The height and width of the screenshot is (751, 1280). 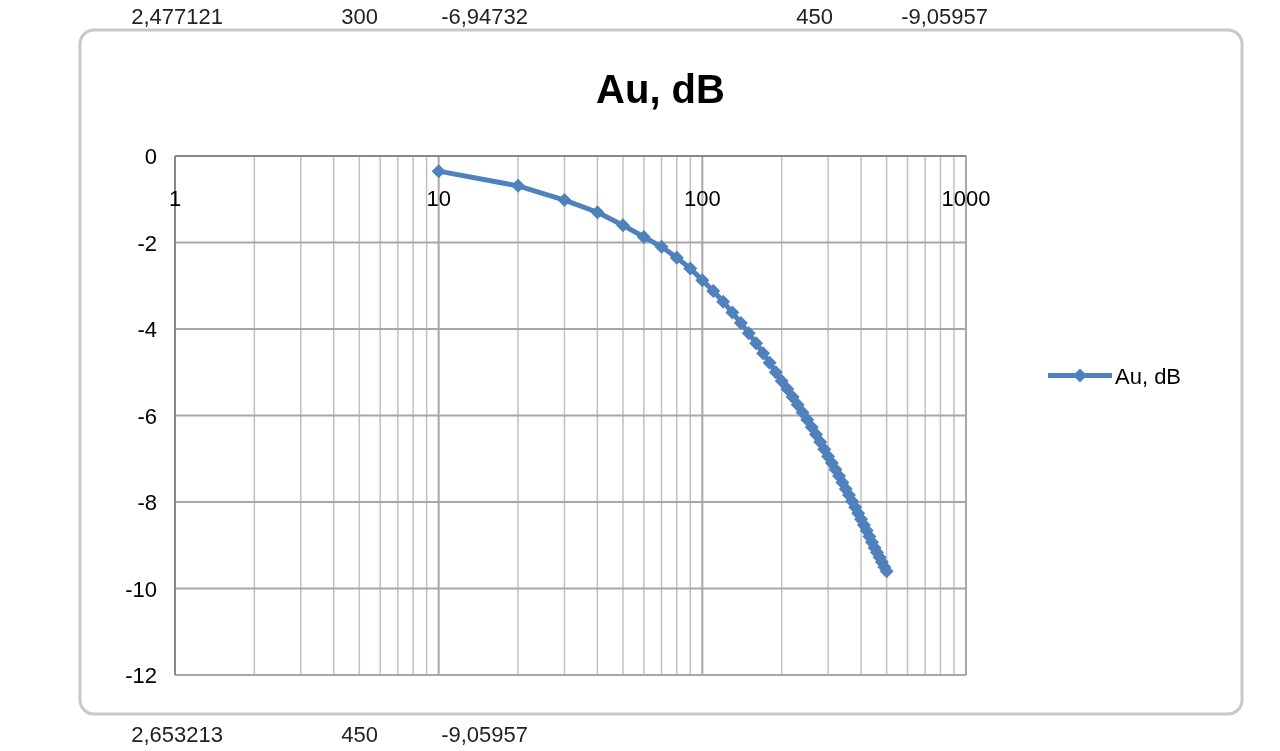 I want to click on y-tick-label: -12, so click(x=141, y=675).